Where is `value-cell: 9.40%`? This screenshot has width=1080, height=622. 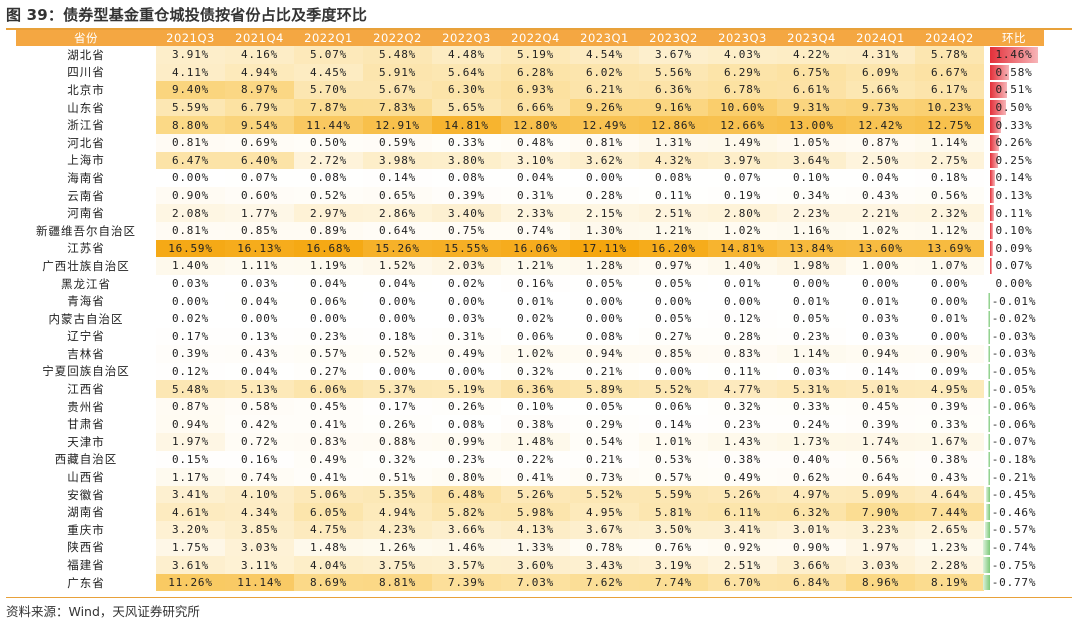
value-cell: 9.40% is located at coordinates (190, 90).